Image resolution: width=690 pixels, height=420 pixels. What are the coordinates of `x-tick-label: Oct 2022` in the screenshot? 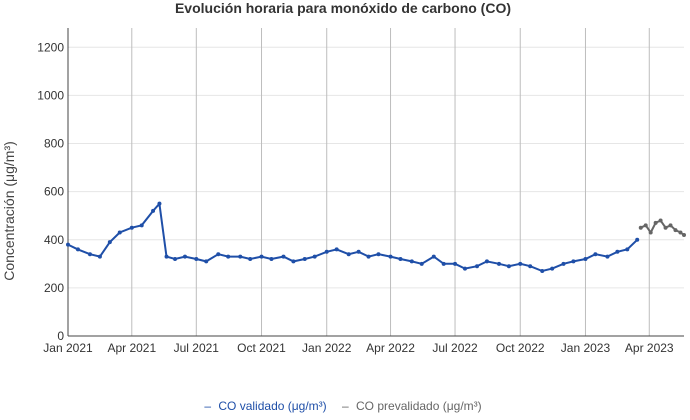 It's located at (520, 348).